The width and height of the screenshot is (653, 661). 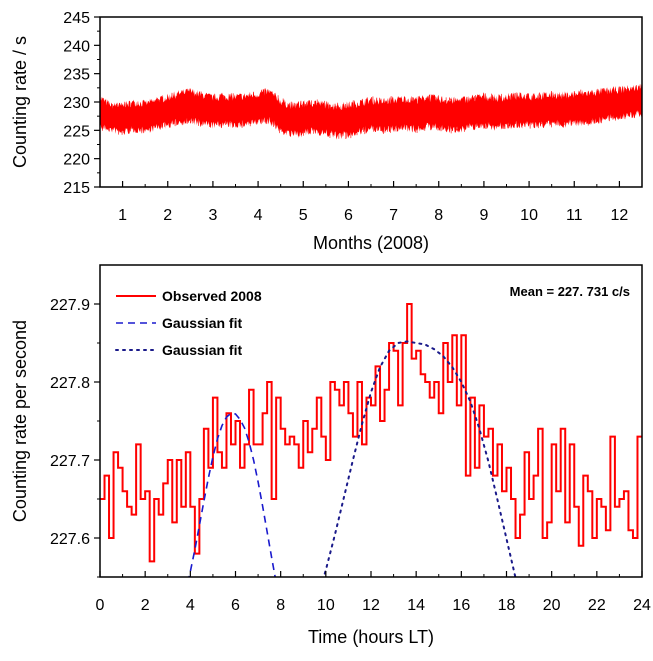 What do you see at coordinates (76, 18) in the screenshot?
I see `chart-1-y-tick-label: 245` at bounding box center [76, 18].